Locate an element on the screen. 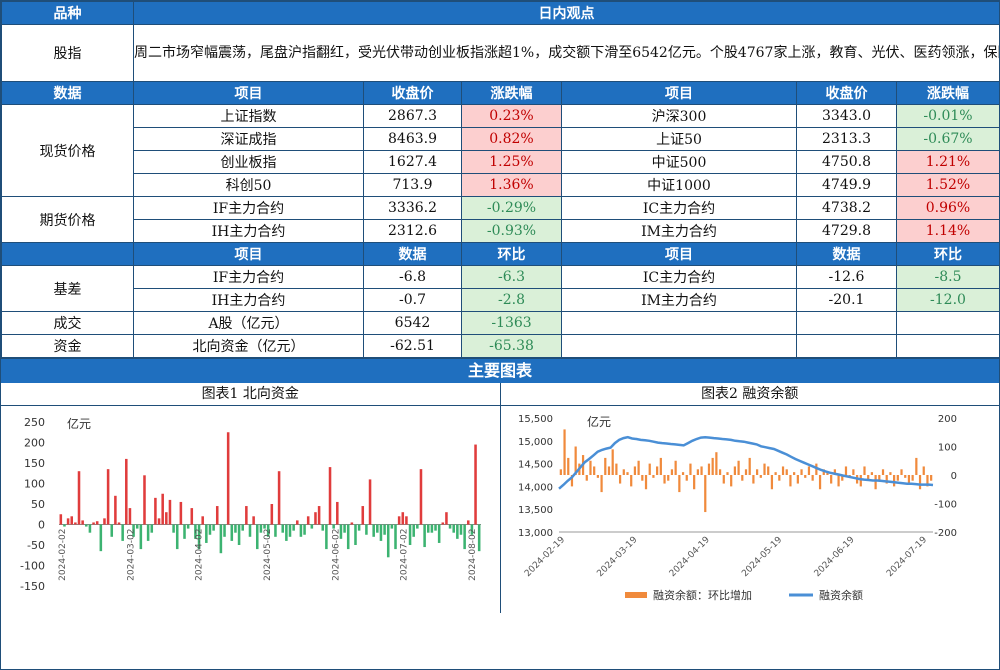 The width and height of the screenshot is (1000, 670). futures-name-2: IM主力合约 is located at coordinates (679, 231).